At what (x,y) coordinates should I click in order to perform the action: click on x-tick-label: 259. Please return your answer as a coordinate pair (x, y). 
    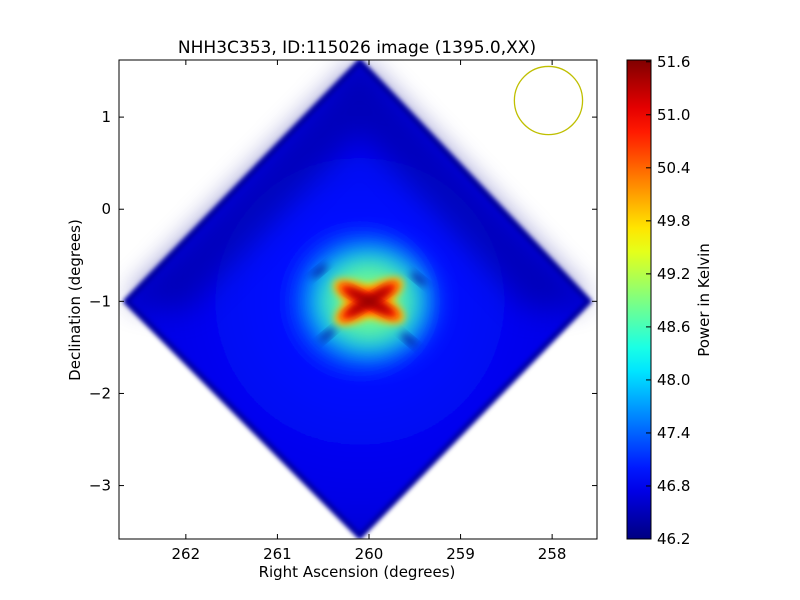
    Looking at the image, I should click on (460, 554).